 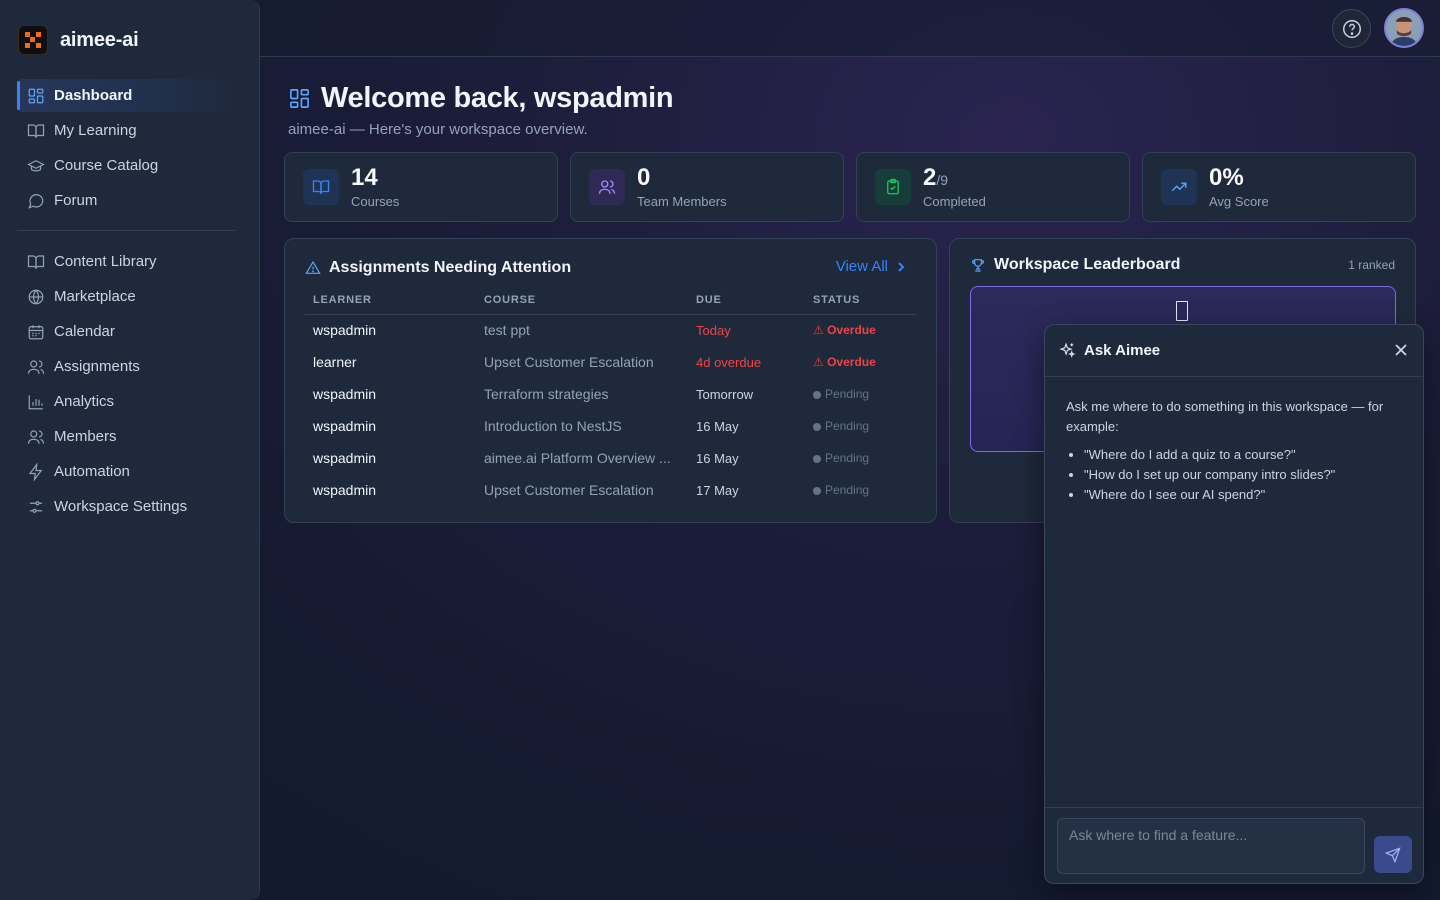 What do you see at coordinates (126, 261) in the screenshot?
I see `sidebar-item-content-library: Content Library` at bounding box center [126, 261].